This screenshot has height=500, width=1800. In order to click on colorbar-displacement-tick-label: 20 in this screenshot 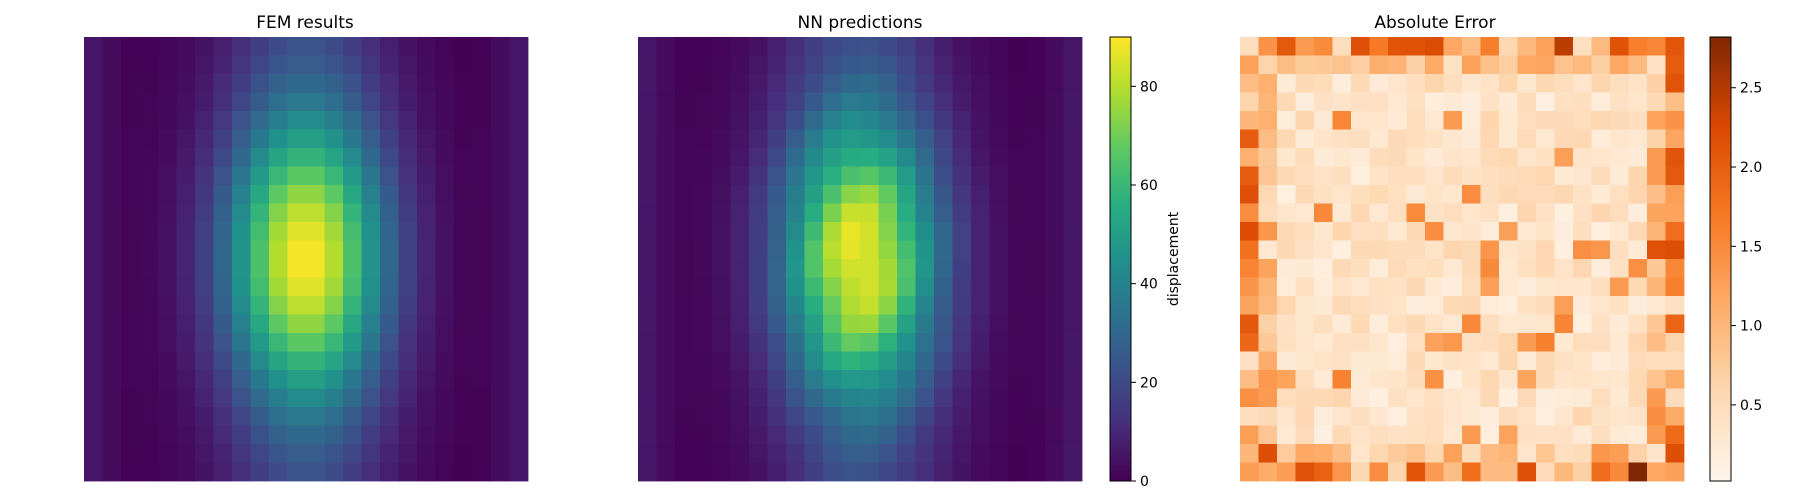, I will do `click(1149, 383)`.